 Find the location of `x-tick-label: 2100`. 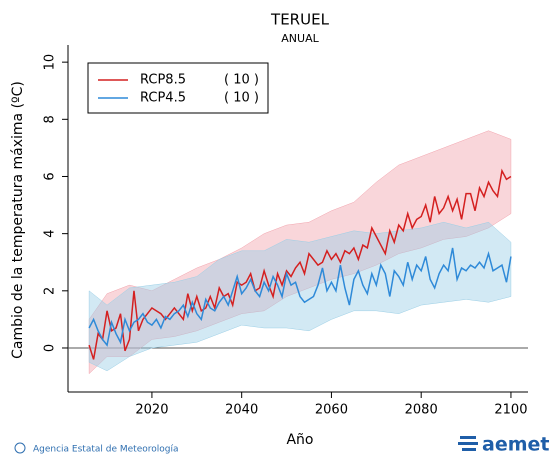

x-tick-label: 2100 is located at coordinates (510, 410).